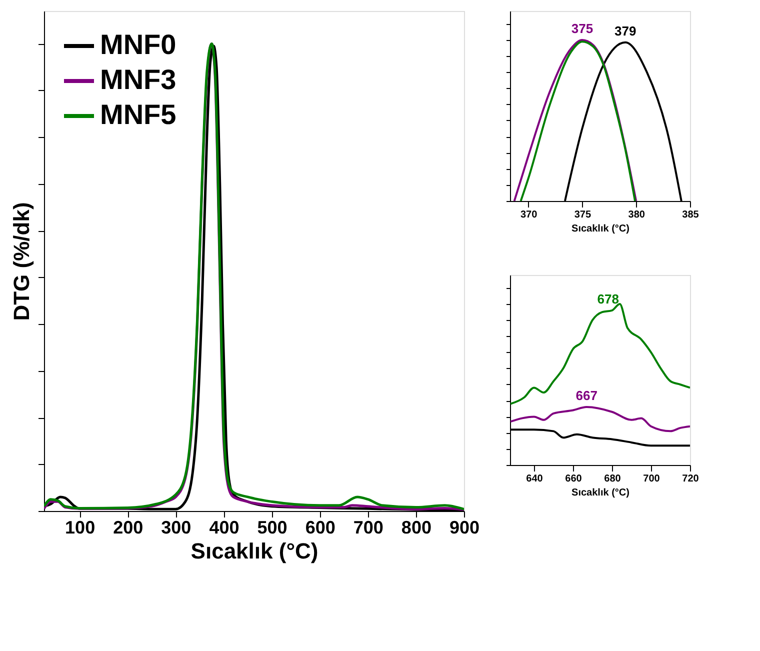  What do you see at coordinates (582, 28) in the screenshot?
I see `annotation: 375` at bounding box center [582, 28].